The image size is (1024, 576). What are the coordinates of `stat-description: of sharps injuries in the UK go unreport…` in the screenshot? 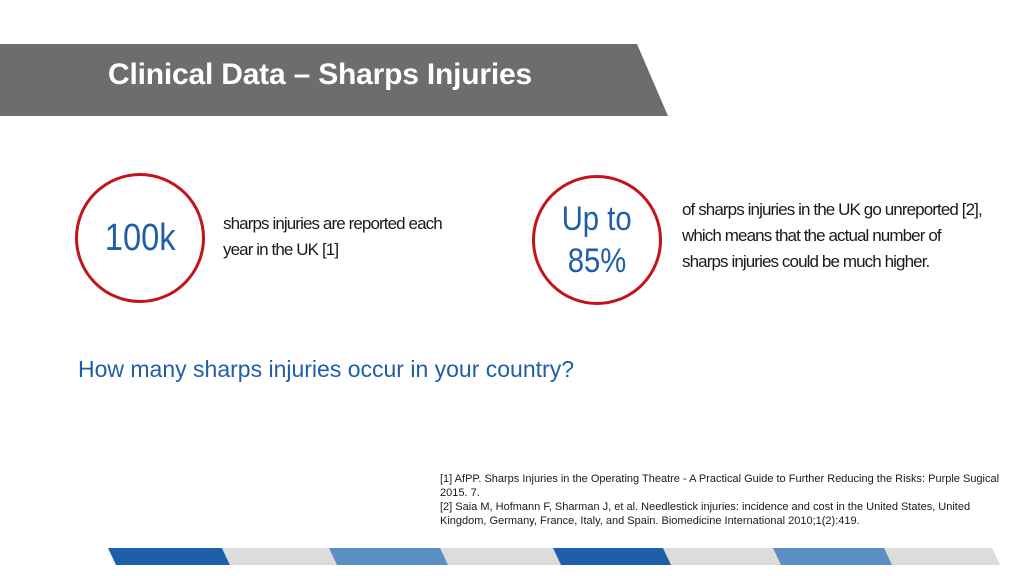 It's located at (832, 235).